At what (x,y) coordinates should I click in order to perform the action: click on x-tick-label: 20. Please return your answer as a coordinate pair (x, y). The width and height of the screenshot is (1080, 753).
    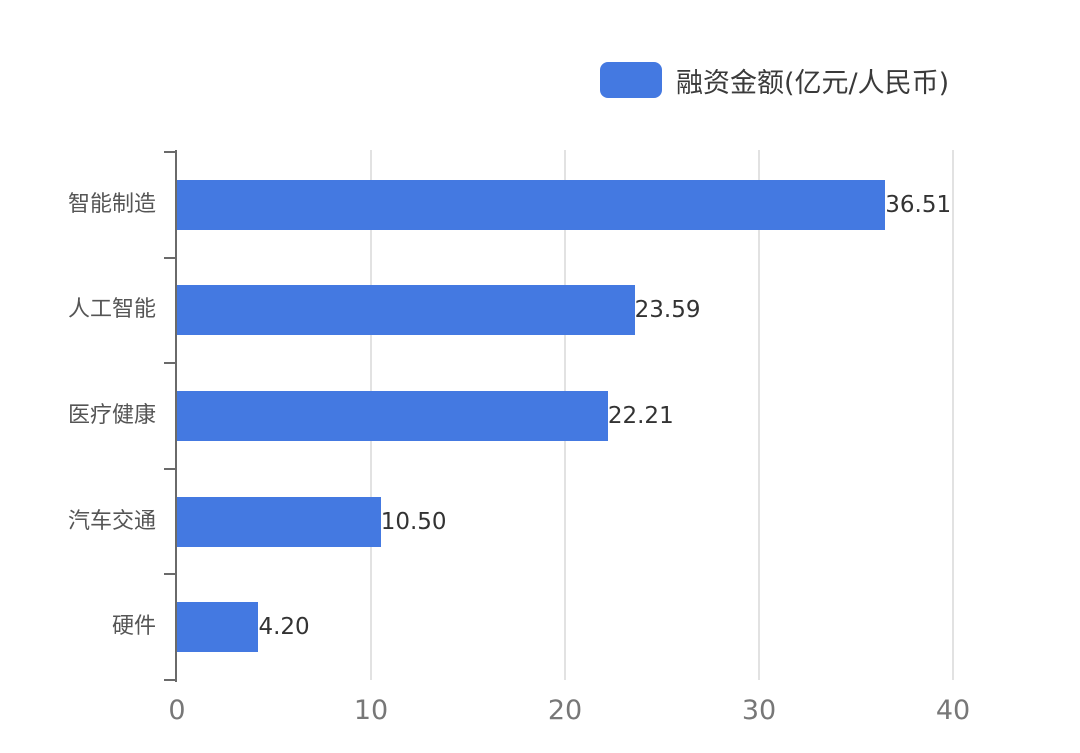
    Looking at the image, I should click on (565, 710).